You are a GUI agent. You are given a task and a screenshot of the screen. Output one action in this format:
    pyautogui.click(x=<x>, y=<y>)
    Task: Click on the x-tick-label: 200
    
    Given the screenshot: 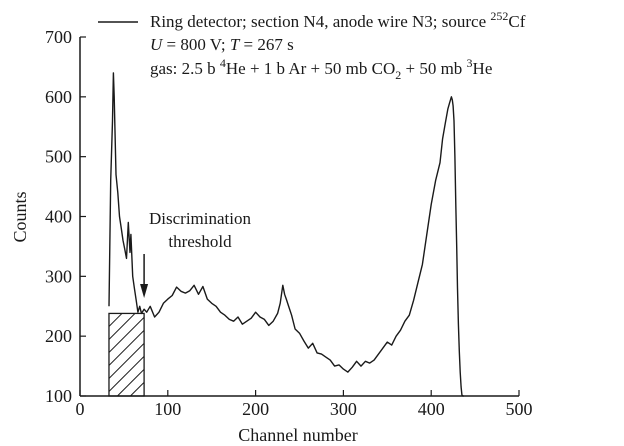 What is the action you would take?
    pyautogui.click(x=255, y=409)
    